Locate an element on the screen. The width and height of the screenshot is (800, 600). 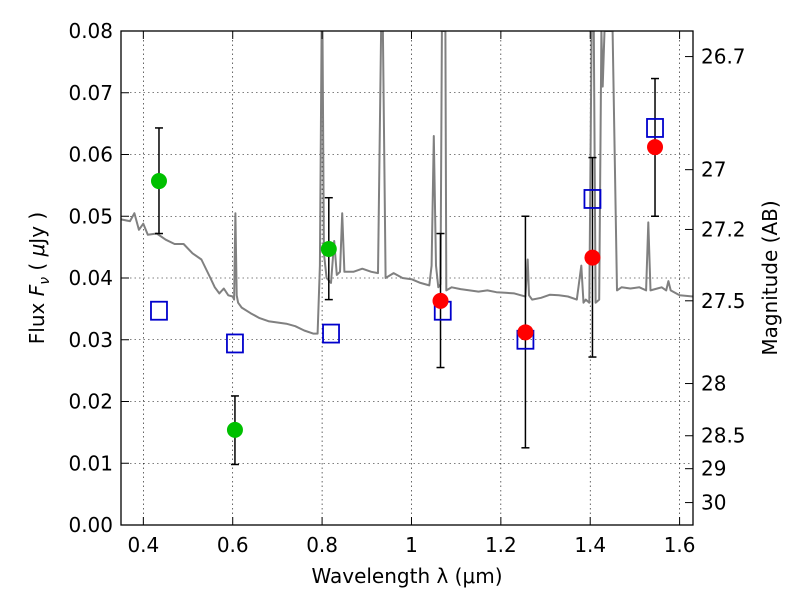
y2-tick-label: 26.7 is located at coordinates (723, 57).